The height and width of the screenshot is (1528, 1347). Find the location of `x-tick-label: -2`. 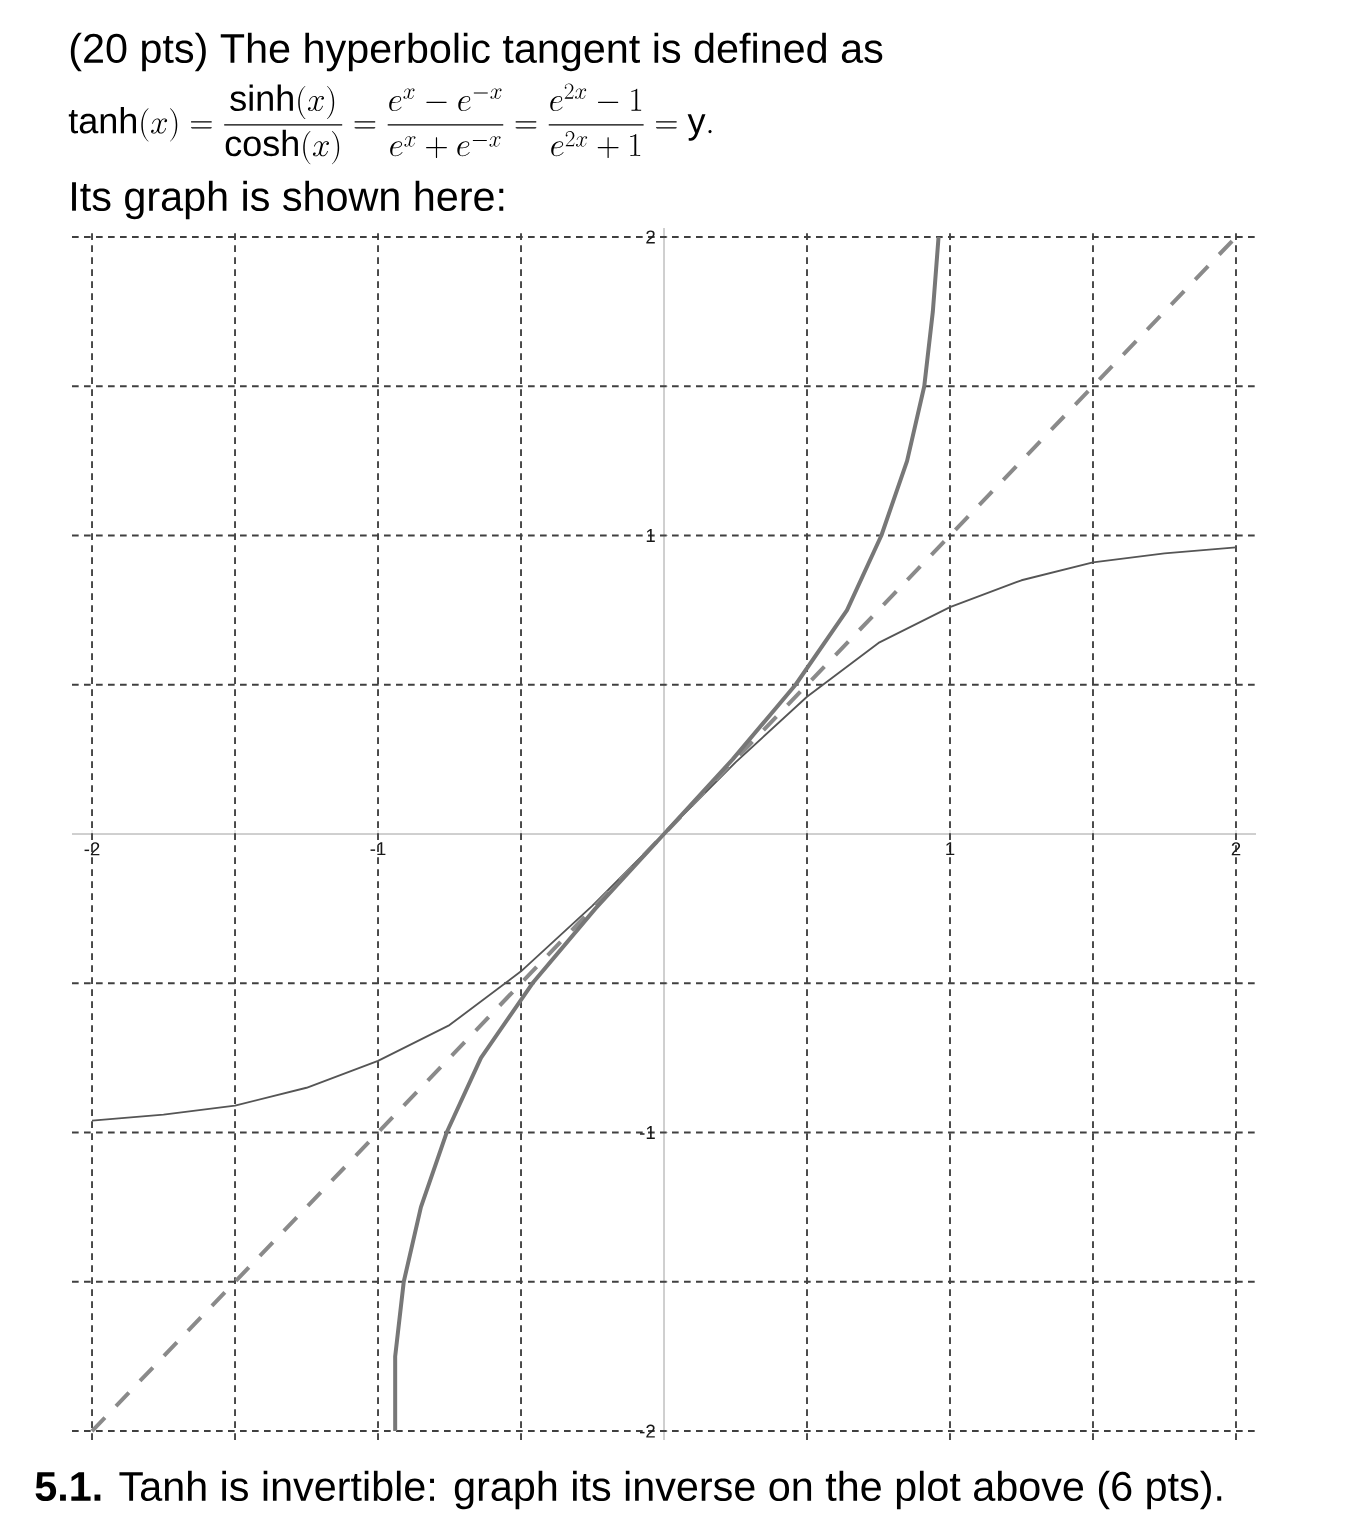

x-tick-label: -2 is located at coordinates (92, 849).